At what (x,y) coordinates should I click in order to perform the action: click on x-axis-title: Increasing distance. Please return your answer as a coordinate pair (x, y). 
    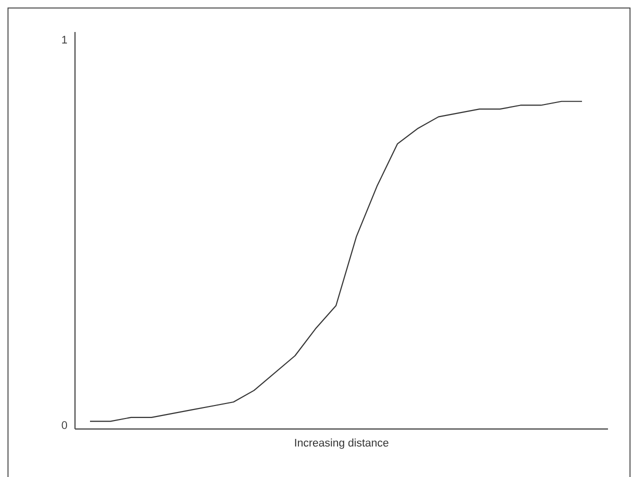
    Looking at the image, I should click on (341, 443).